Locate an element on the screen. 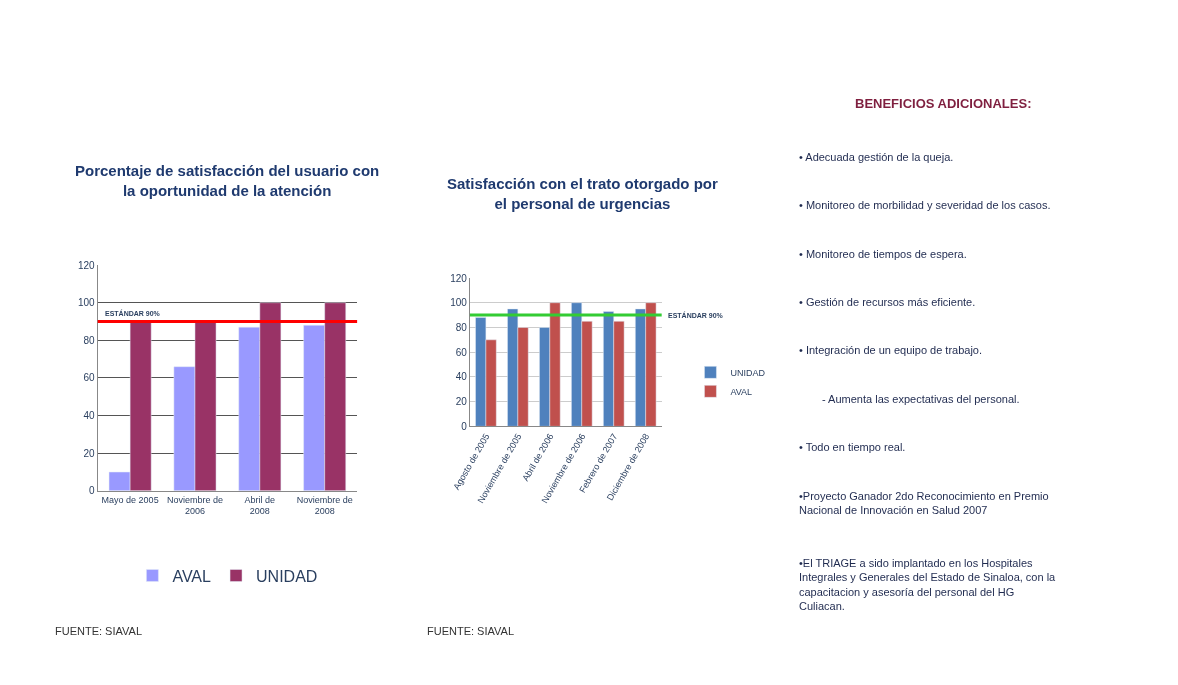 Image resolution: width=1178 pixels, height=685 pixels. text: • Todo en tiempo real. is located at coordinates (852, 447).